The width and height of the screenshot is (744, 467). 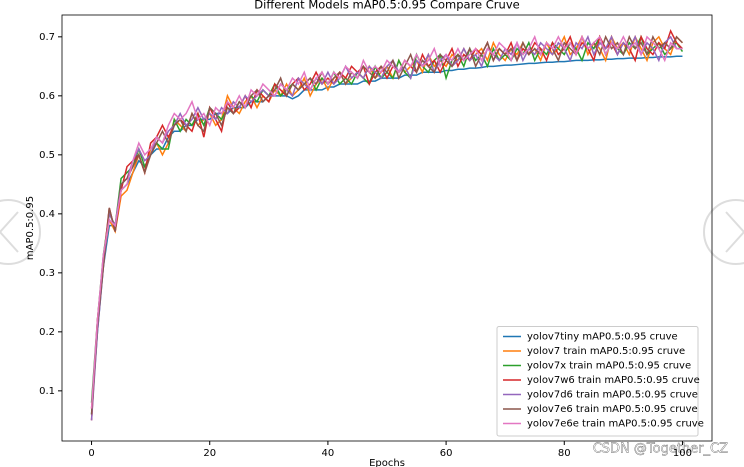 What do you see at coordinates (47, 155) in the screenshot?
I see `y-tick-label: 0.5` at bounding box center [47, 155].